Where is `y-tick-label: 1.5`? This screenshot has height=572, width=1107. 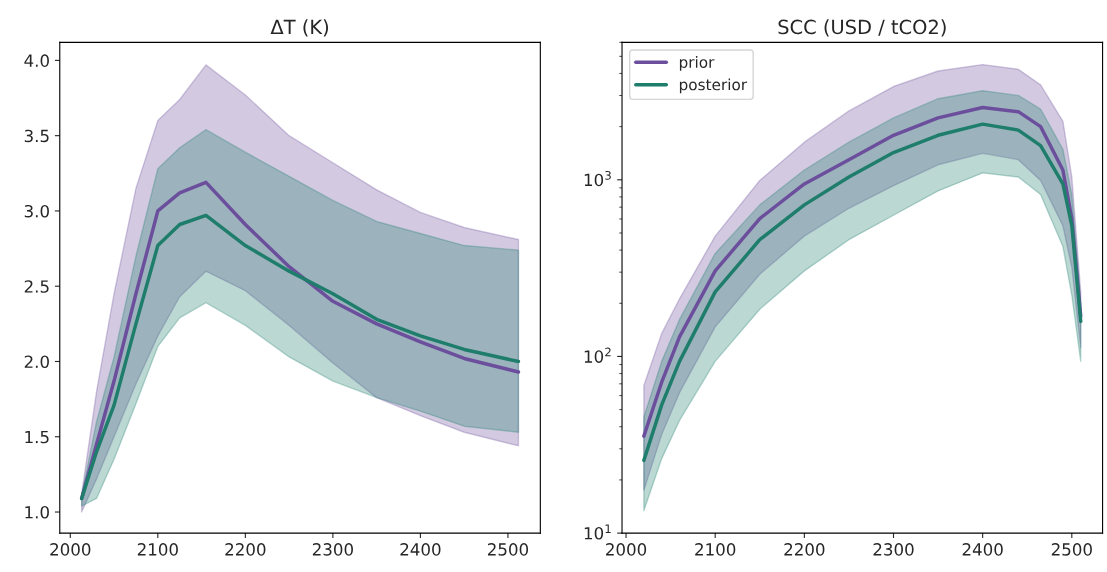
y-tick-label: 1.5 is located at coordinates (37, 437).